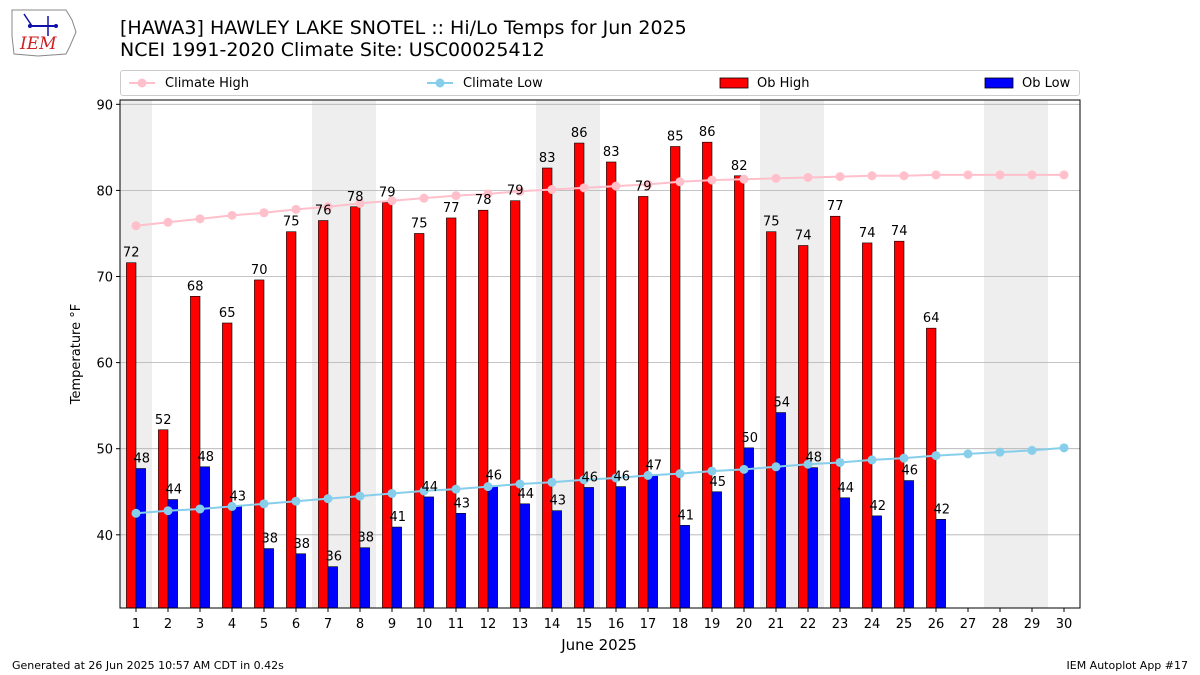  What do you see at coordinates (200, 624) in the screenshot?
I see `x-tick-label: 3` at bounding box center [200, 624].